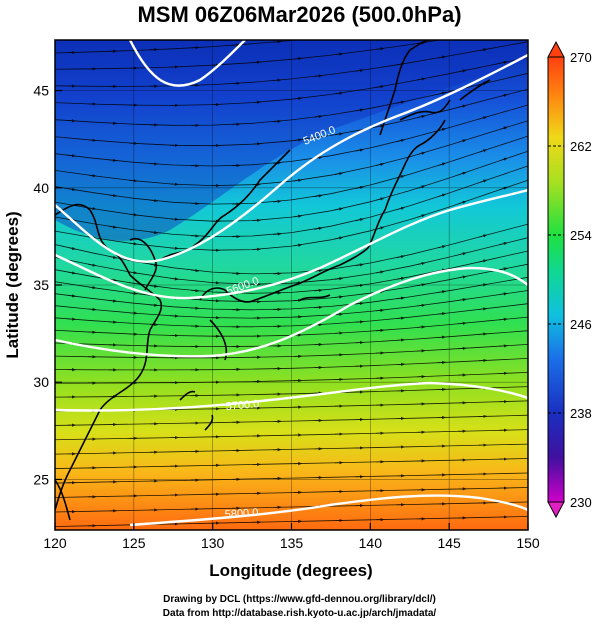 The width and height of the screenshot is (599, 625). I want to click on x-tick-label: 120, so click(55, 543).